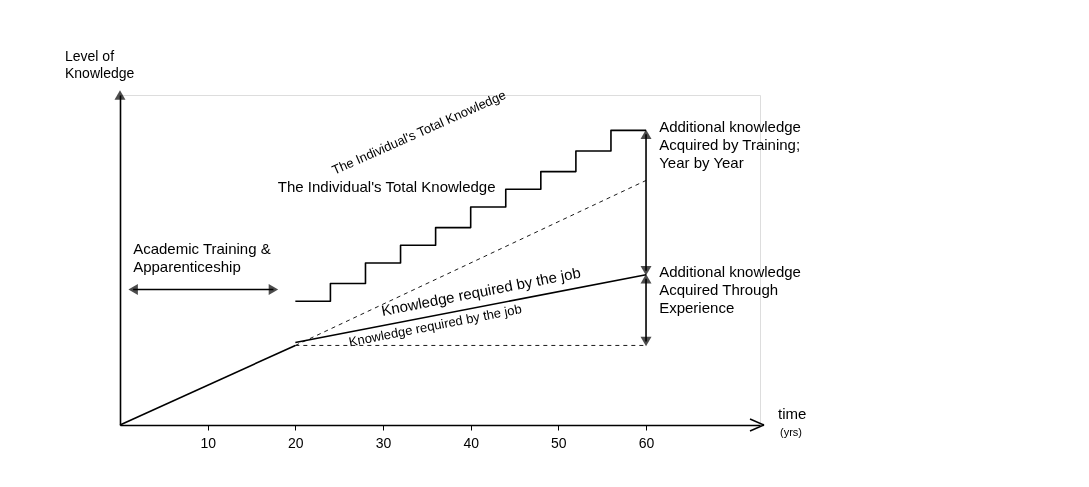 This screenshot has height=487, width=1089. I want to click on annotation: Additional knowledge Acquired by Training; Year by Year, so click(730, 145).